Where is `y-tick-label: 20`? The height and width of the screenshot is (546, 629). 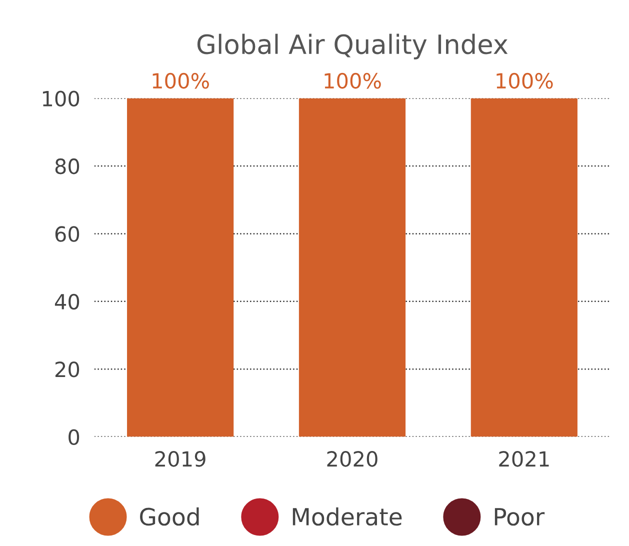
y-tick-label: 20 is located at coordinates (67, 370).